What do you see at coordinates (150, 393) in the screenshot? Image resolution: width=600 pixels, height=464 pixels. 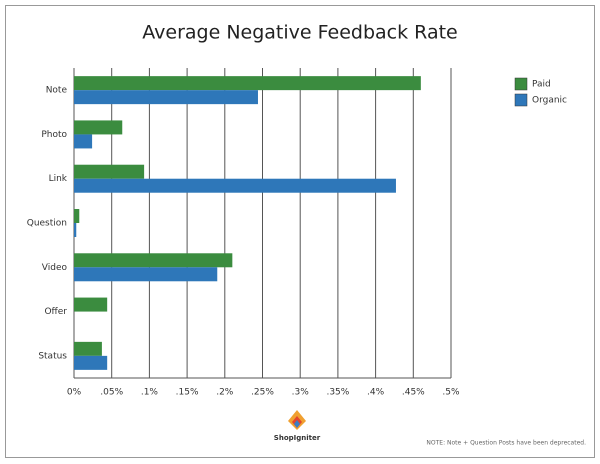 I see `x-tick-label: .1%` at bounding box center [150, 393].